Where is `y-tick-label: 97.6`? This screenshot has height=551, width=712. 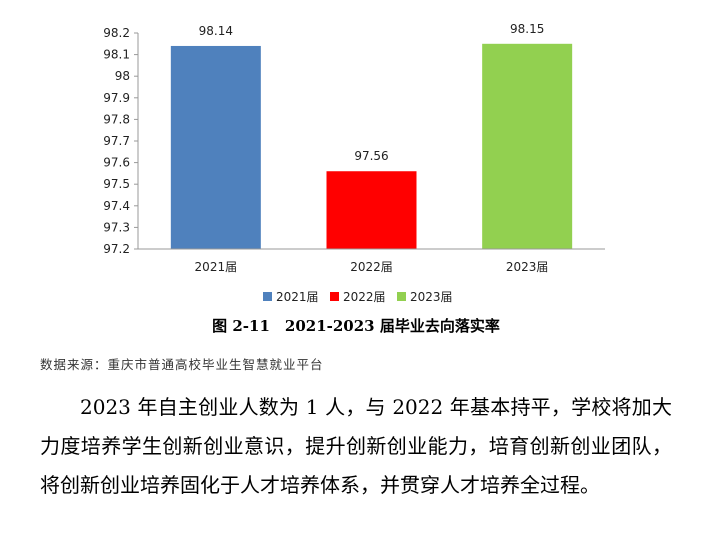 y-tick-label: 97.6 is located at coordinates (116, 163).